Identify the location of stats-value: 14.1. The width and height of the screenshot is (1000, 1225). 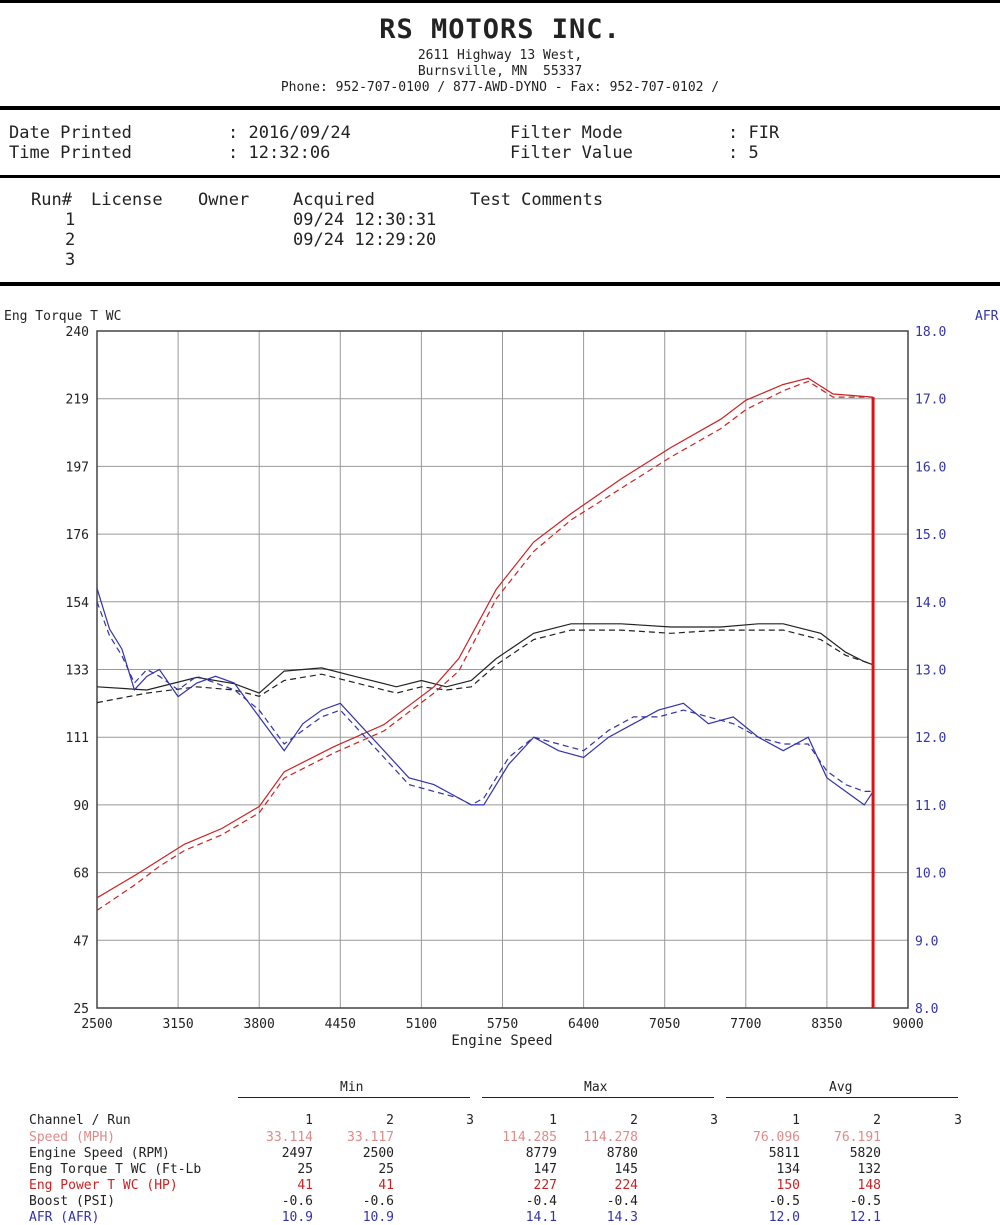
(541, 1217).